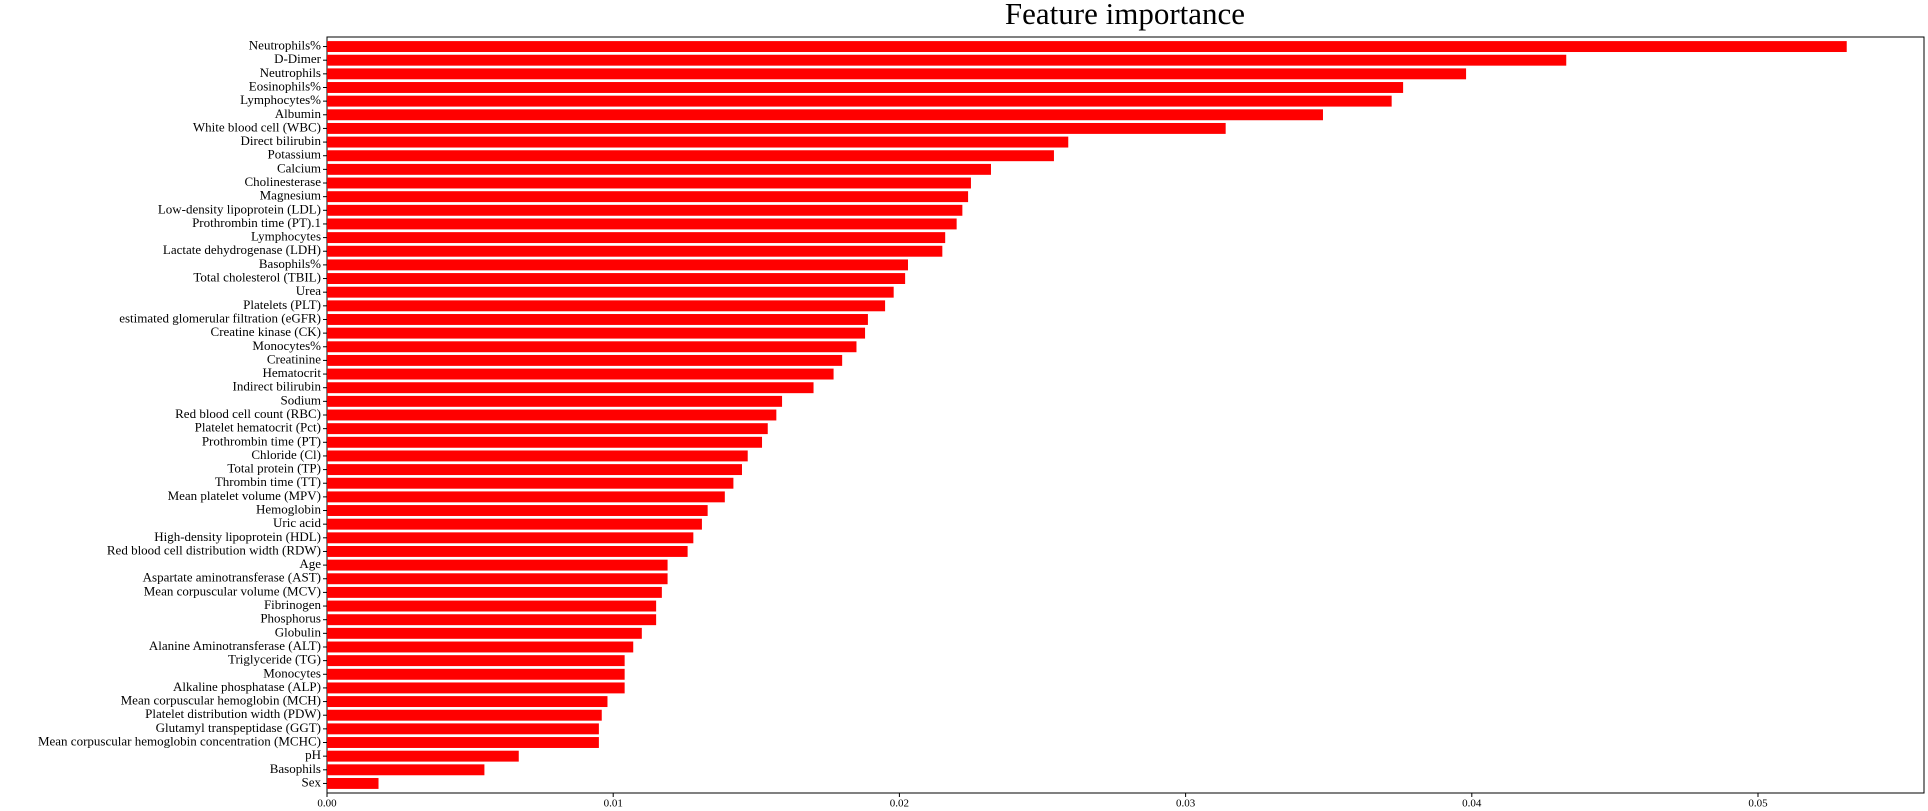 The image size is (1928, 811). I want to click on chart-title: Feature importance, so click(1125, 15).